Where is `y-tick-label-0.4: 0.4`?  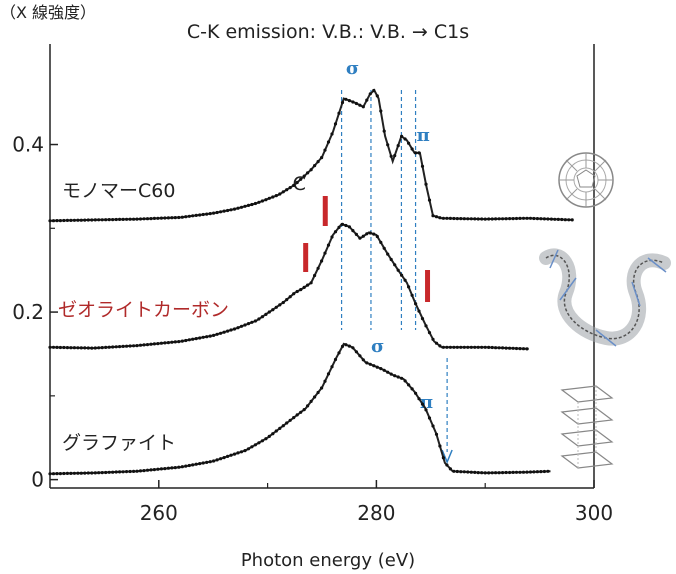
y-tick-label-0.4: 0.4 is located at coordinates (28, 145).